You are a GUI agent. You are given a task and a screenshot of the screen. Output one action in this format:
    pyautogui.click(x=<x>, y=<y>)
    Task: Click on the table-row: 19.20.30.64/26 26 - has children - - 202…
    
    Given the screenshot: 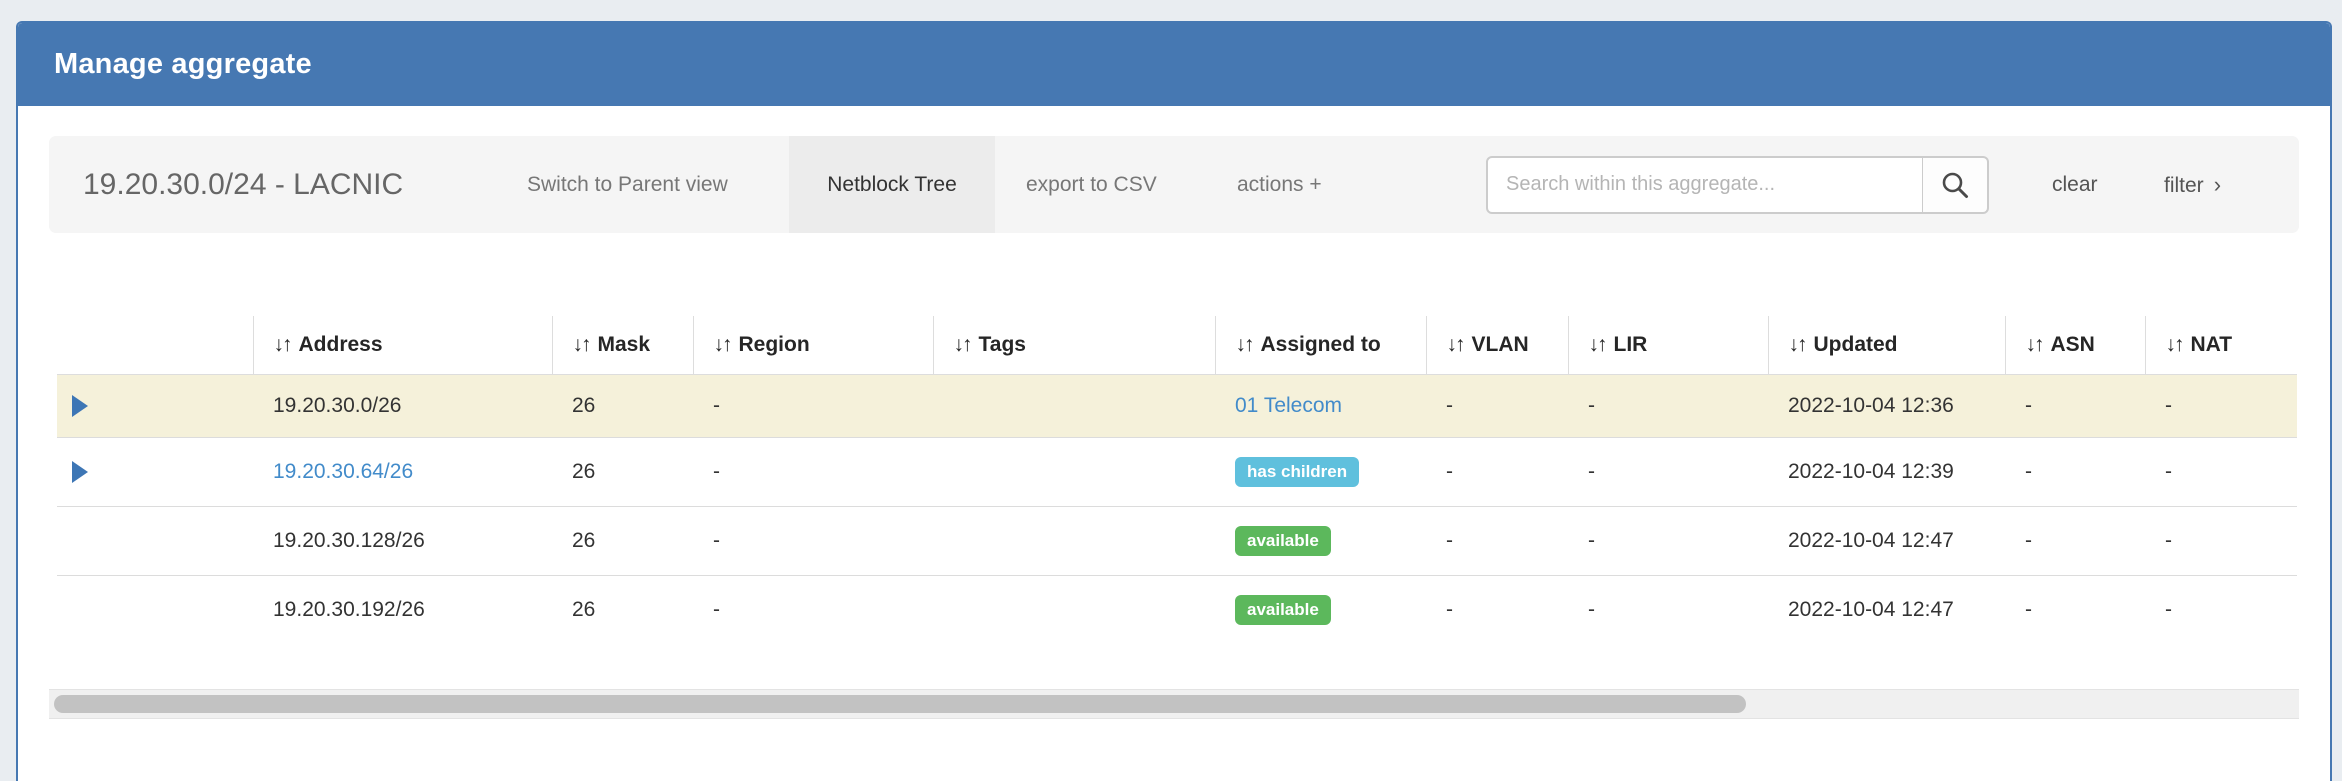 What is the action you would take?
    pyautogui.click(x=1177, y=472)
    